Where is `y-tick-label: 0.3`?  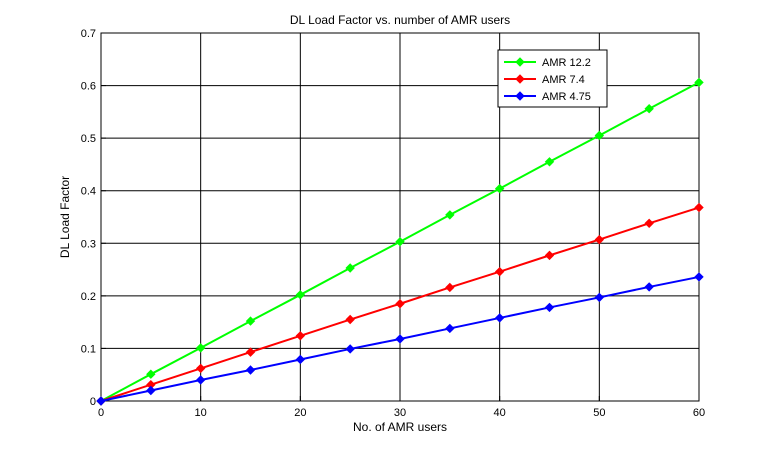 y-tick-label: 0.3 is located at coordinates (88, 244).